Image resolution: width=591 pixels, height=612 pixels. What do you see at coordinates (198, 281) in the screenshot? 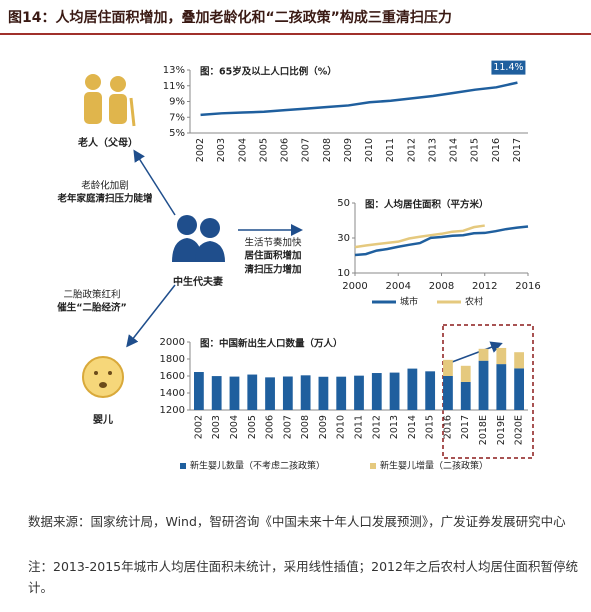
I see `label: 中生代夫妻` at bounding box center [198, 281].